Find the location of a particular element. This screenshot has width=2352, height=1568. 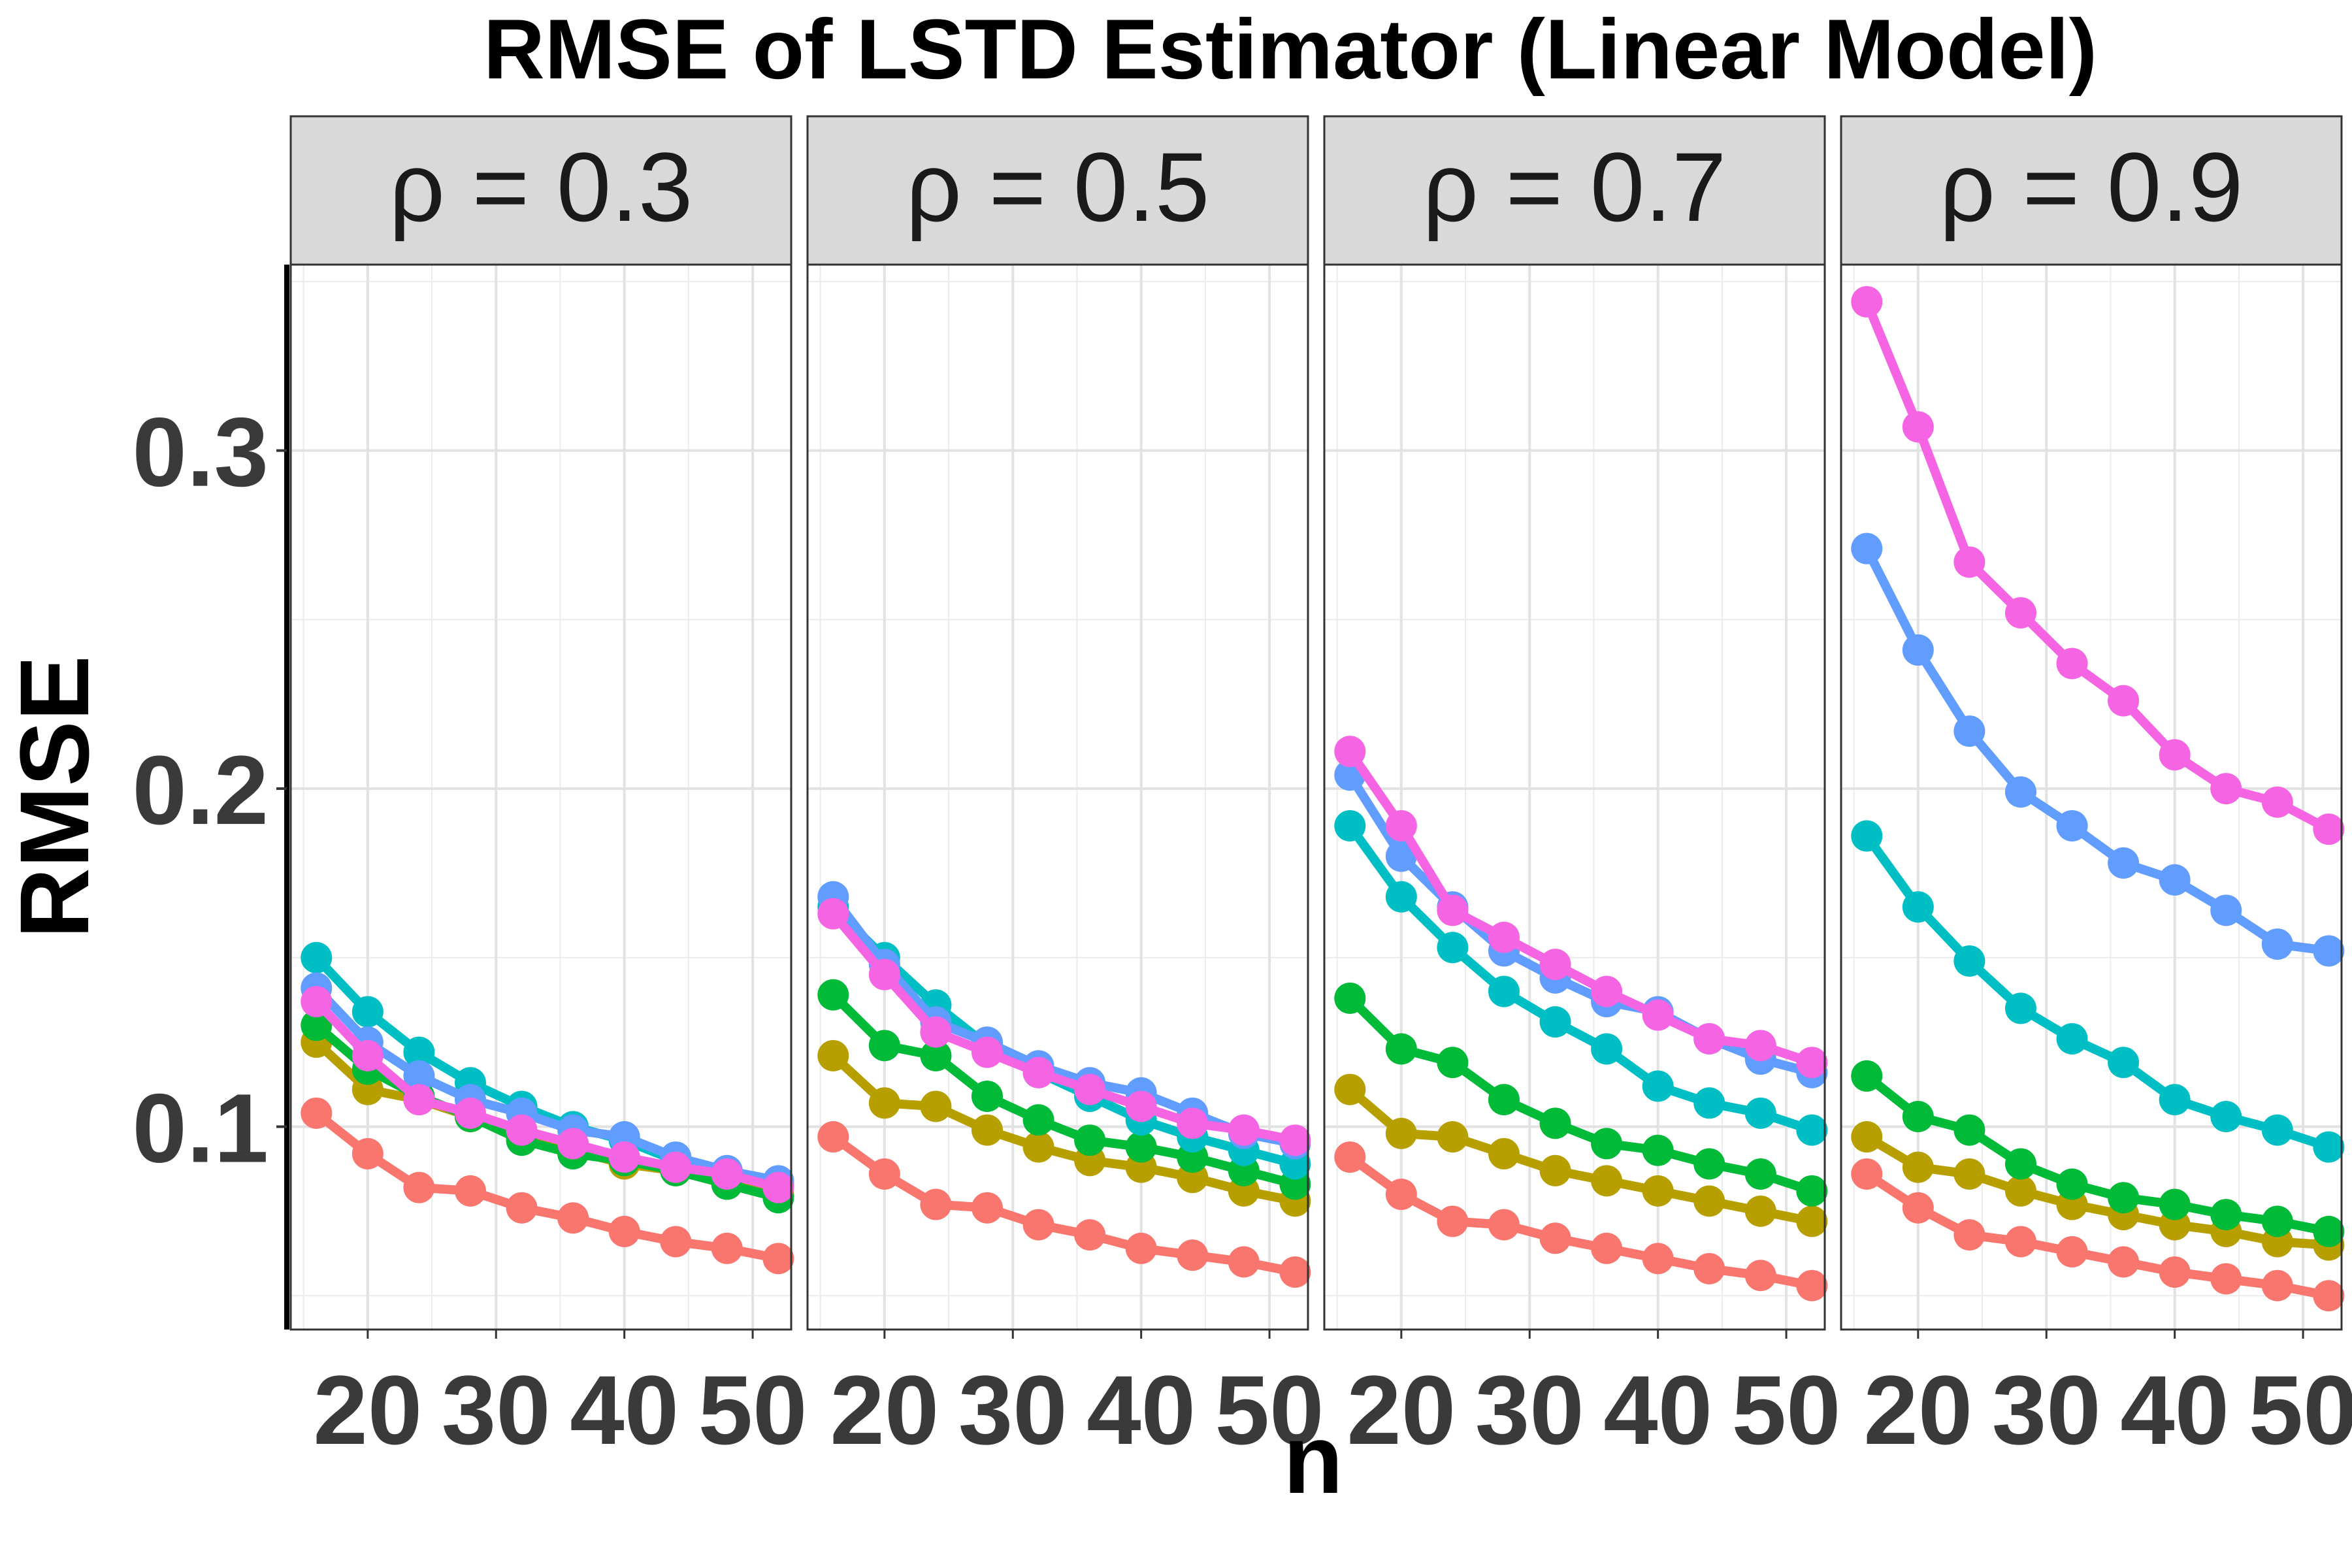

x-tick-label: 40 is located at coordinates (624, 1410).